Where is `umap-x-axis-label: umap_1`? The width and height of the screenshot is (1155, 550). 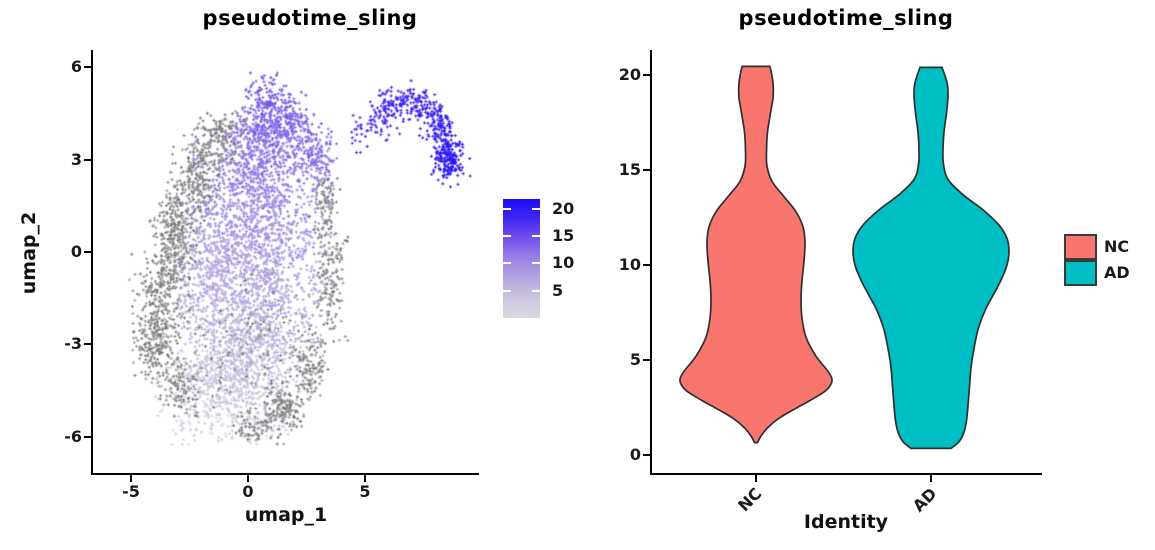 umap-x-axis-label: umap_1 is located at coordinates (286, 515).